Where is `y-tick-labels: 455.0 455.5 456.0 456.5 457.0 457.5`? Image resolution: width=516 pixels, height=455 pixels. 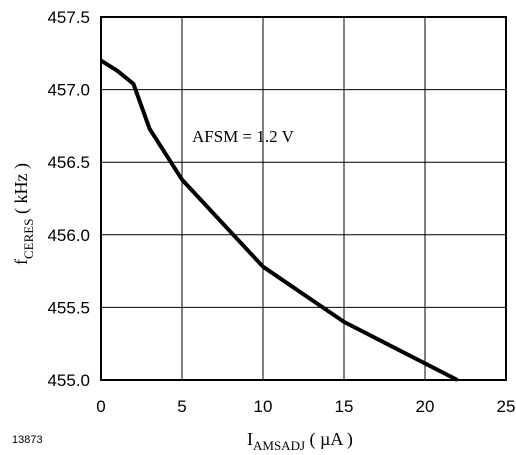
y-tick-labels: 455.0 455.5 456.0 456.5 457.0 457.5 is located at coordinates (68, 199).